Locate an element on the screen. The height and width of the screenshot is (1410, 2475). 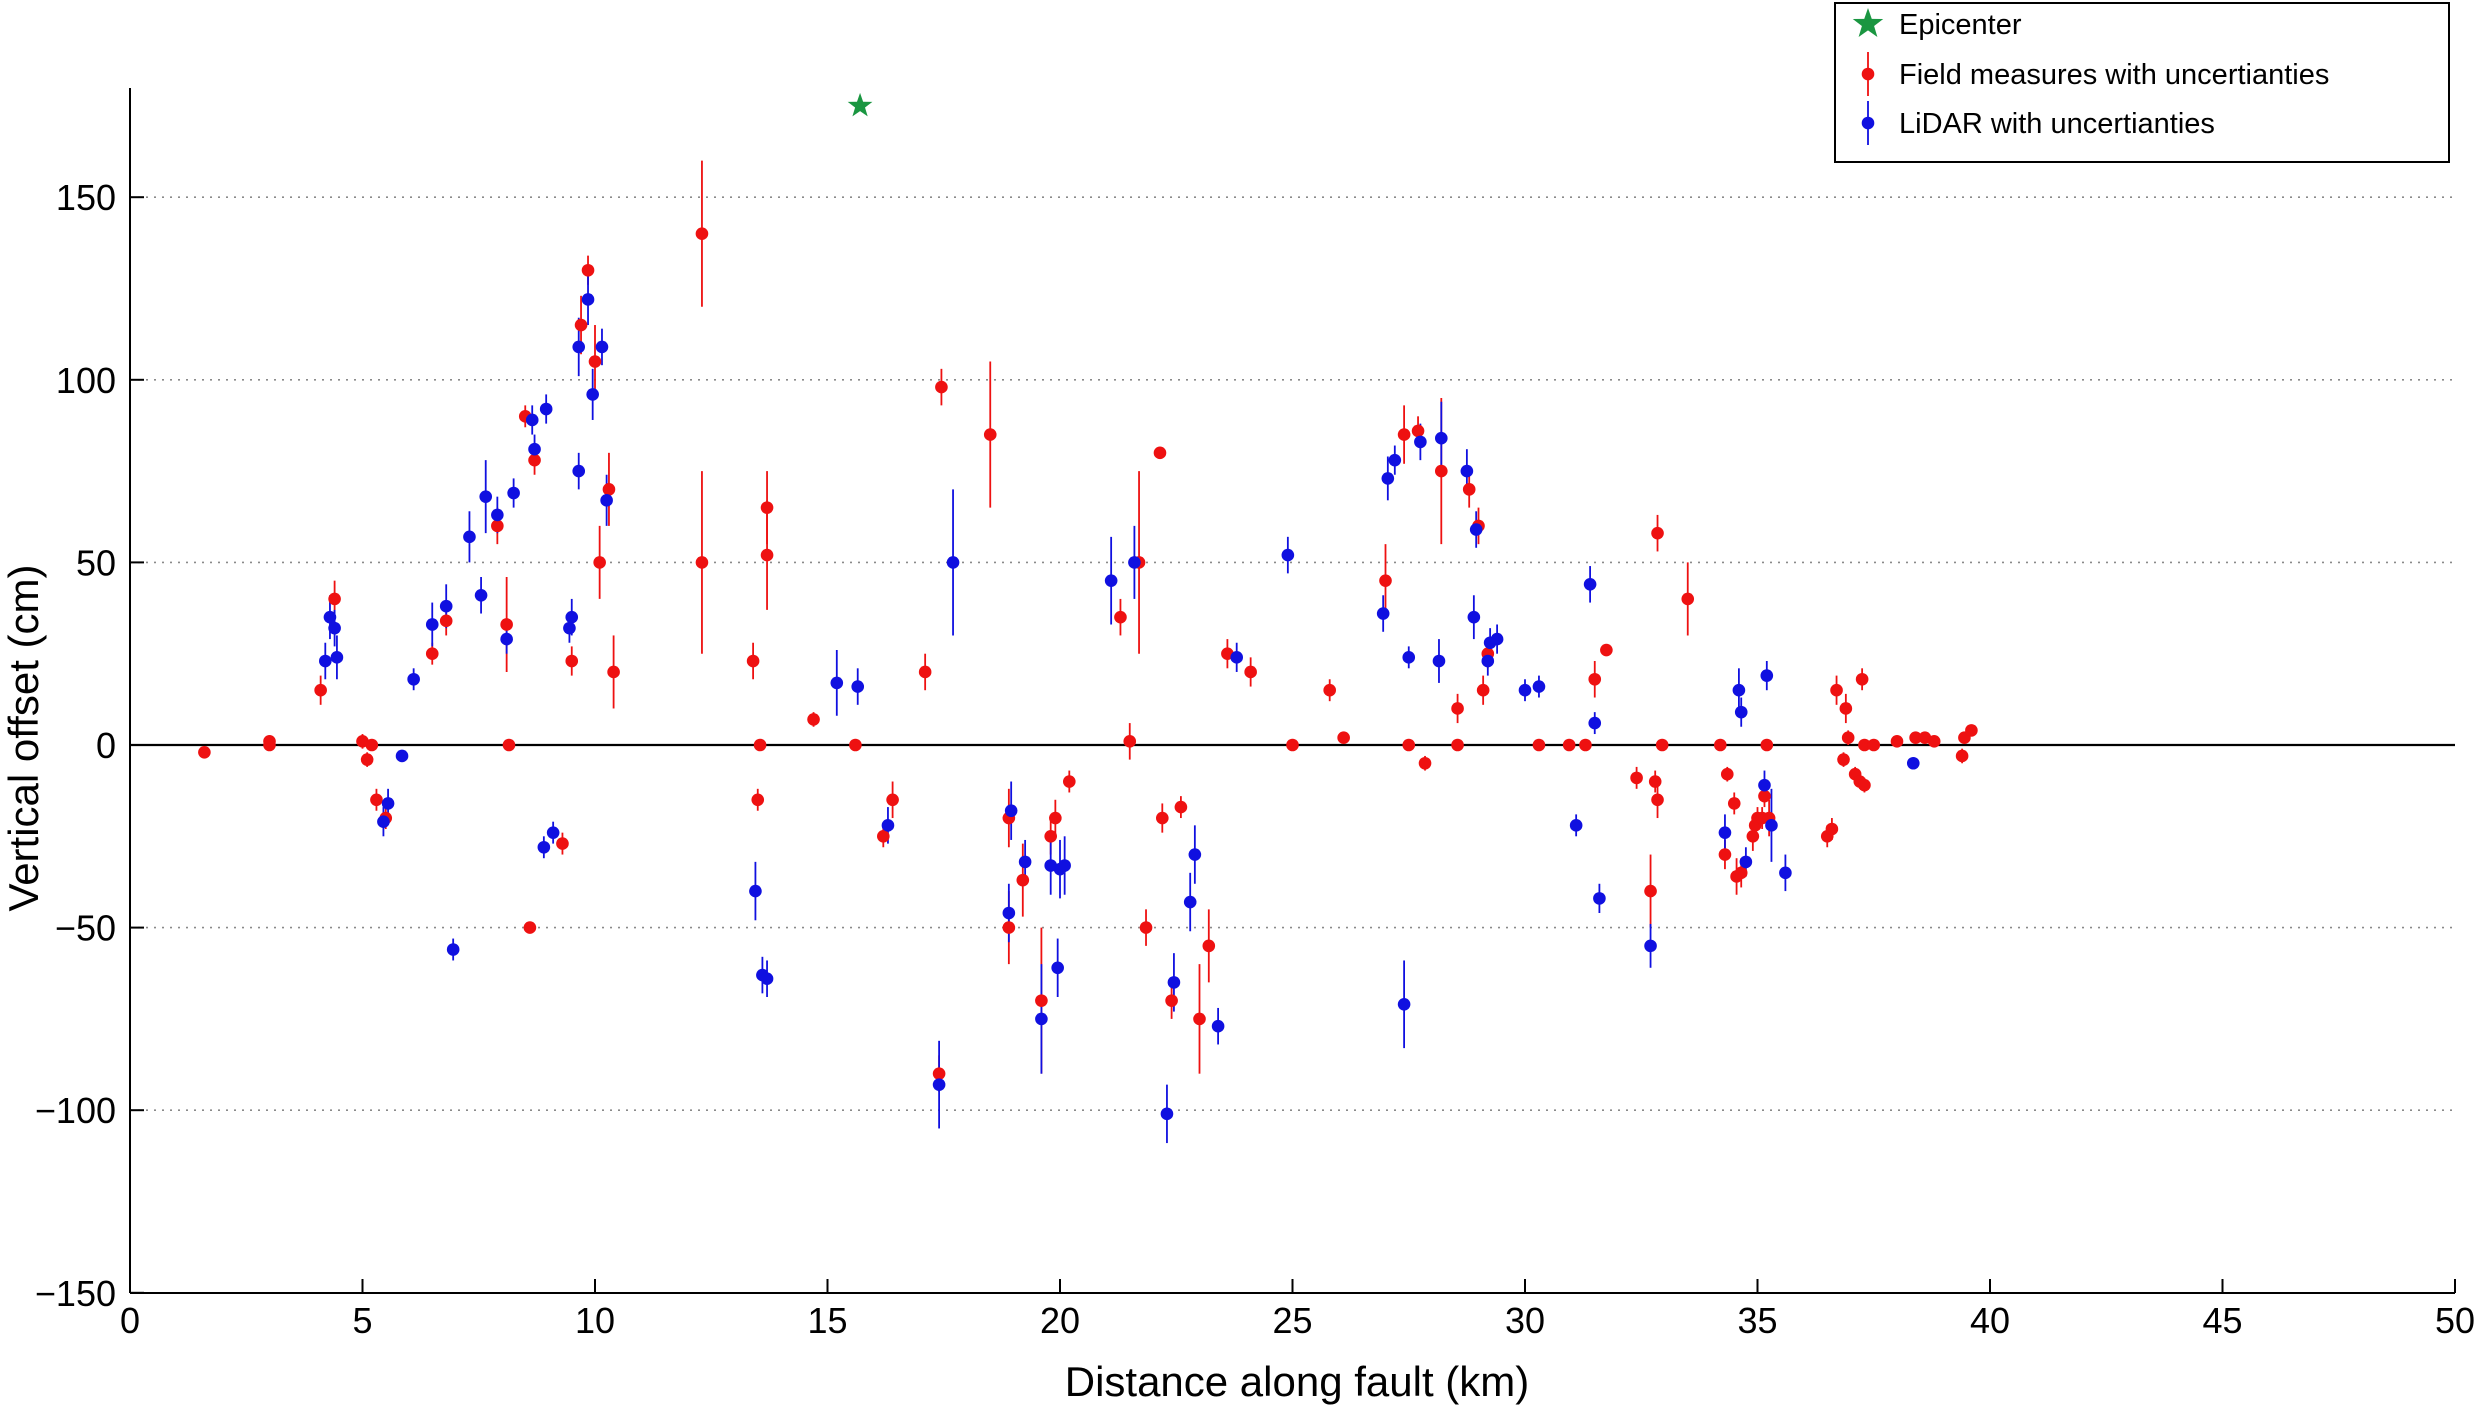
x-tick-label: 10 is located at coordinates (595, 1320).